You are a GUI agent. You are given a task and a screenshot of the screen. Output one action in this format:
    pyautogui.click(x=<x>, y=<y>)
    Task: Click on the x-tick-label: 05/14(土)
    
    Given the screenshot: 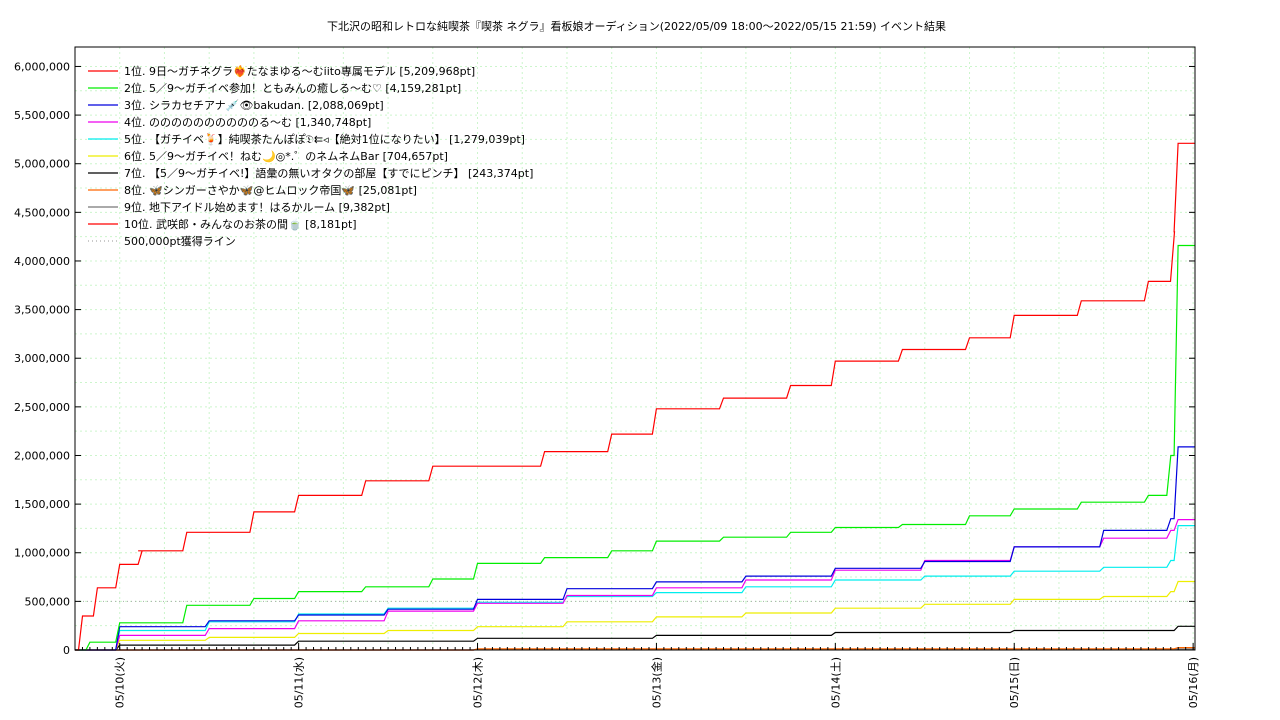 What is the action you would take?
    pyautogui.click(x=835, y=682)
    